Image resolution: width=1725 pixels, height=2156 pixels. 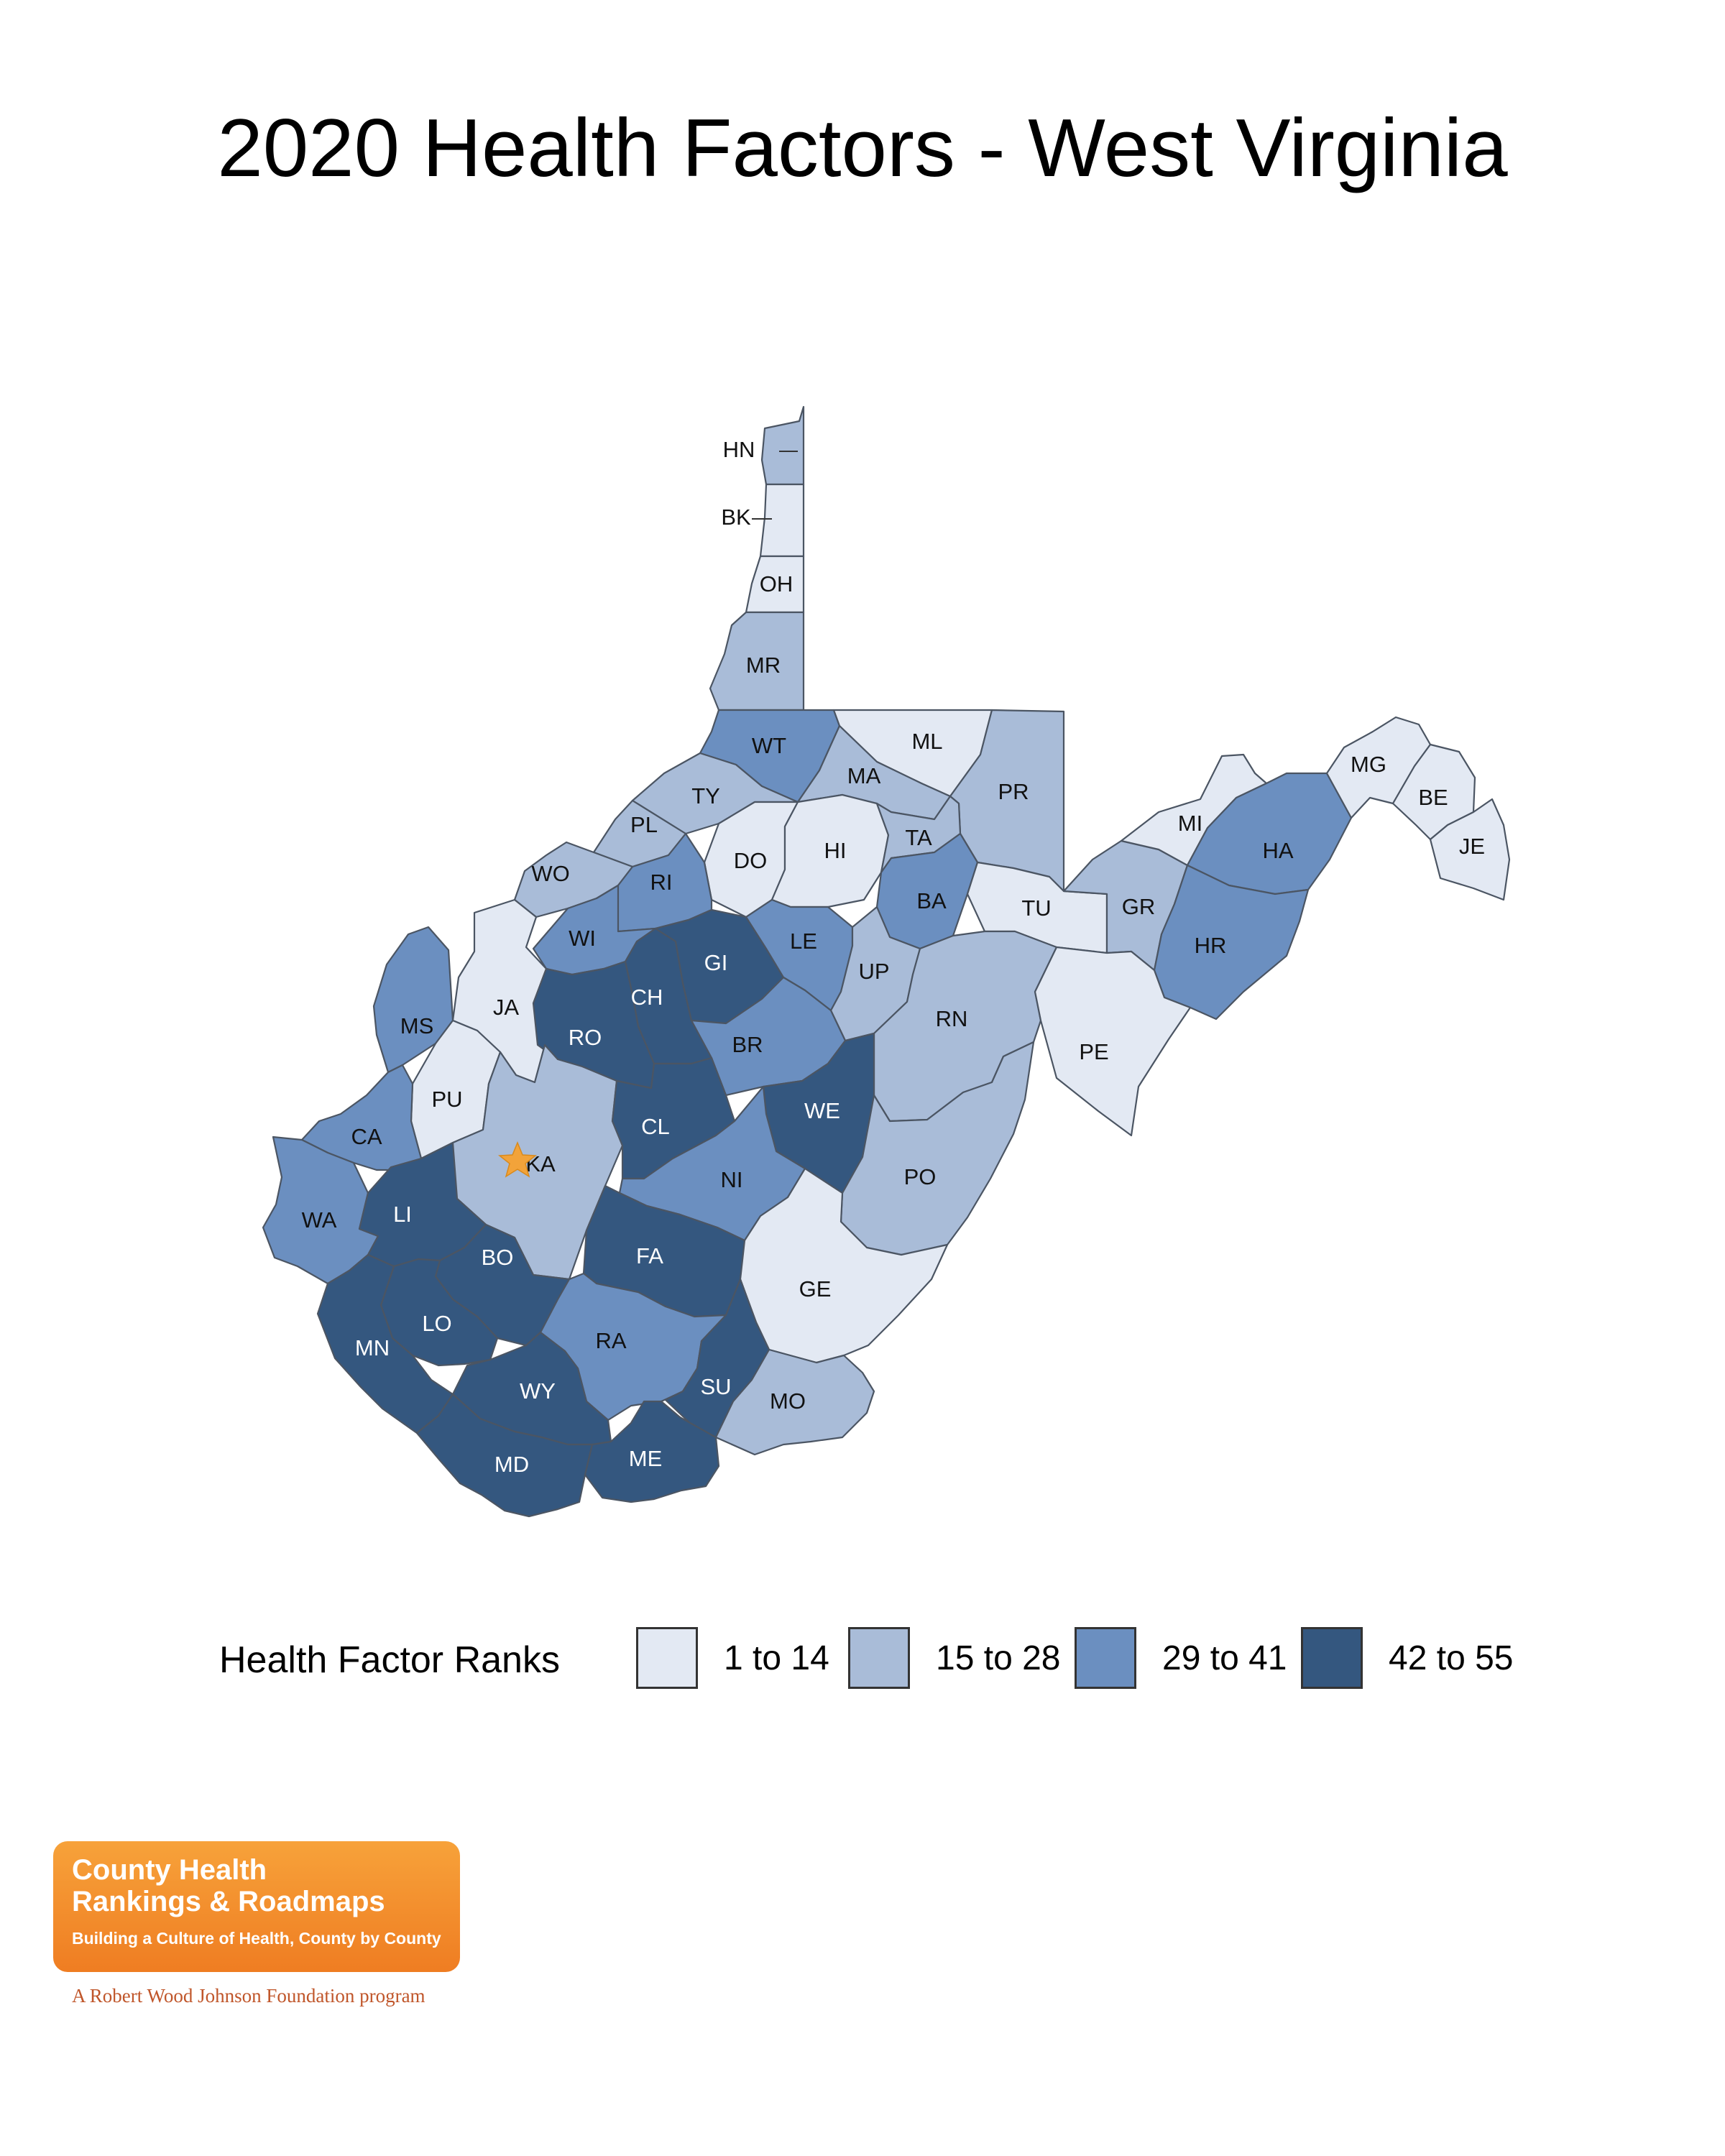 I want to click on county-label-ml: ML, so click(x=926, y=741).